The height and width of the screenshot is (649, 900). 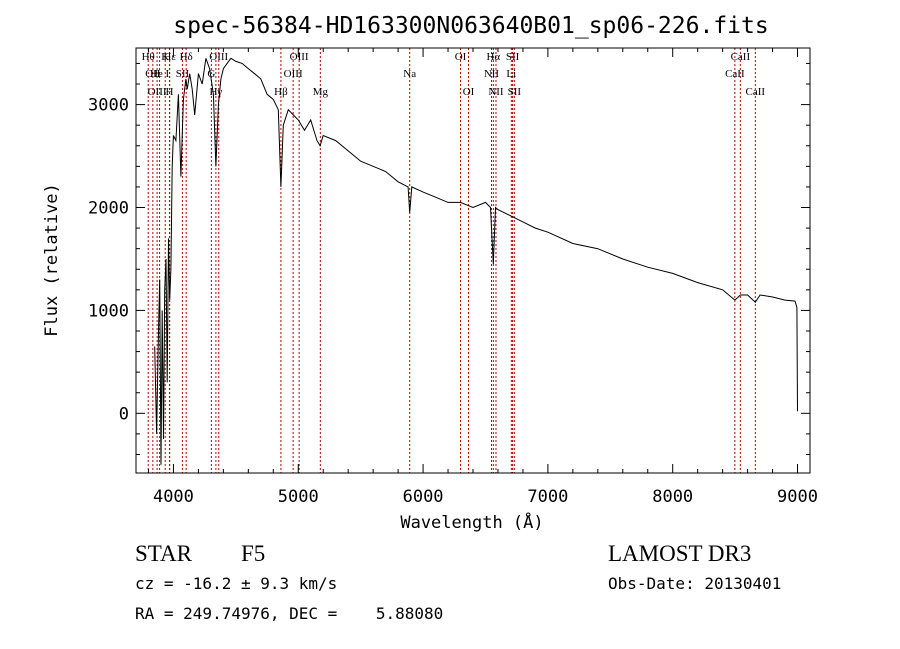 I want to click on obs-date: Obs-Date: 20130401, so click(x=695, y=583).